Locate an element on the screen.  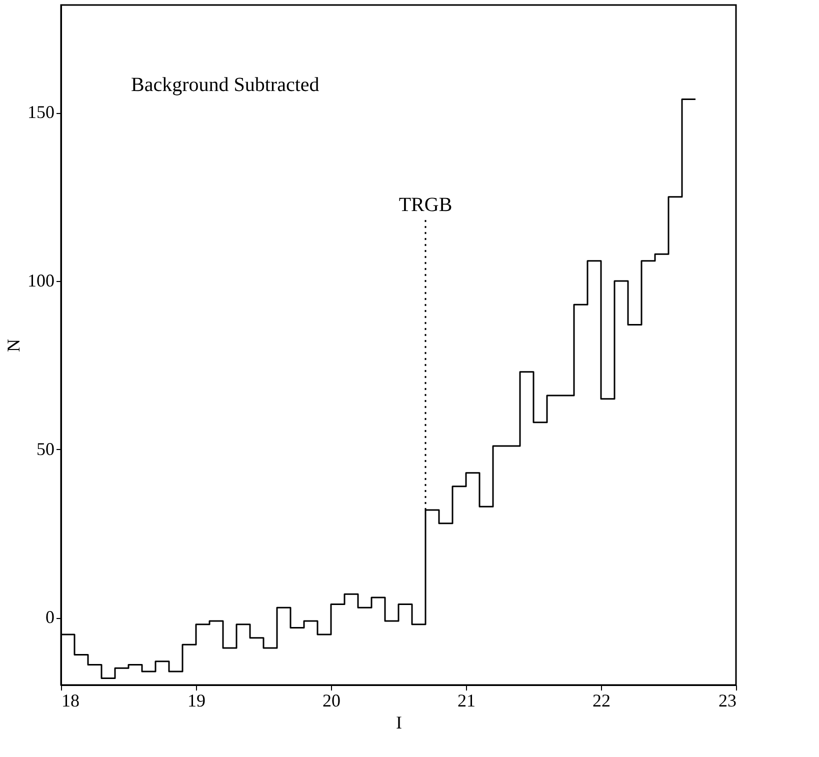
y-tick-label: 0 is located at coordinates (50, 617).